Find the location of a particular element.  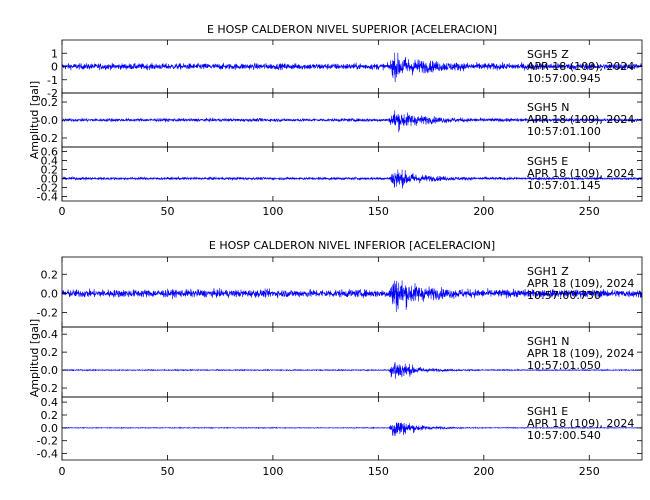

time-label: 10:57:01.145 is located at coordinates (564, 185).